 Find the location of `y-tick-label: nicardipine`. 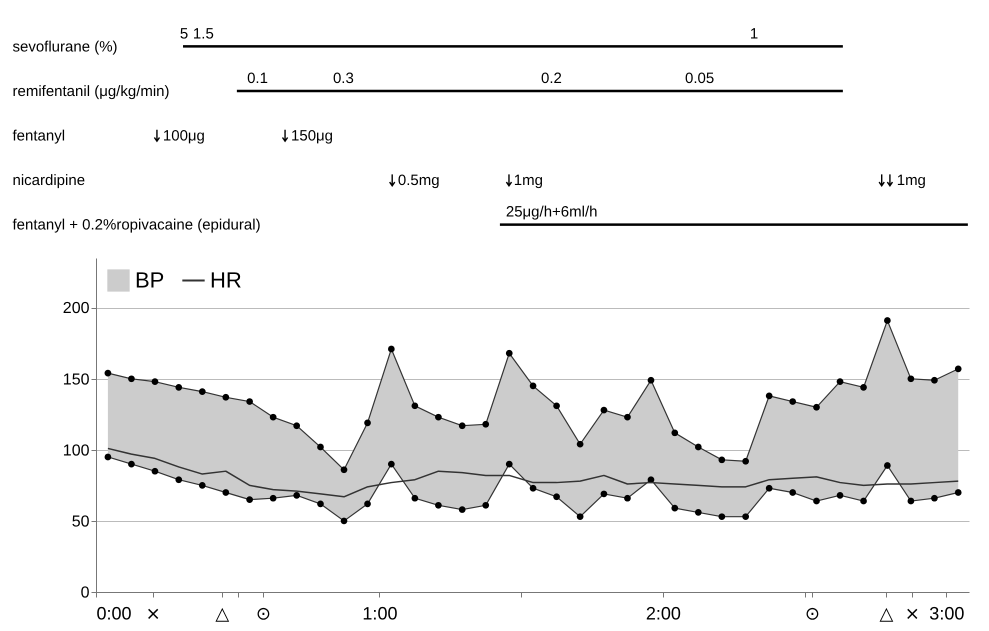

y-tick-label: nicardipine is located at coordinates (49, 181).